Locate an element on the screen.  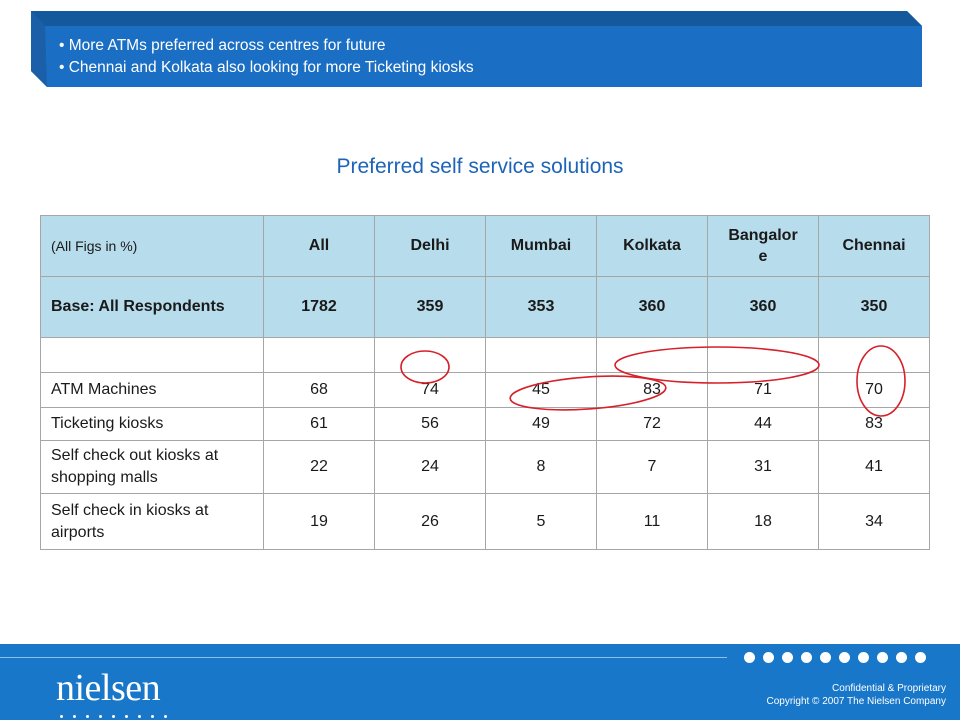
footer-dot-row is located at coordinates (839, 659).